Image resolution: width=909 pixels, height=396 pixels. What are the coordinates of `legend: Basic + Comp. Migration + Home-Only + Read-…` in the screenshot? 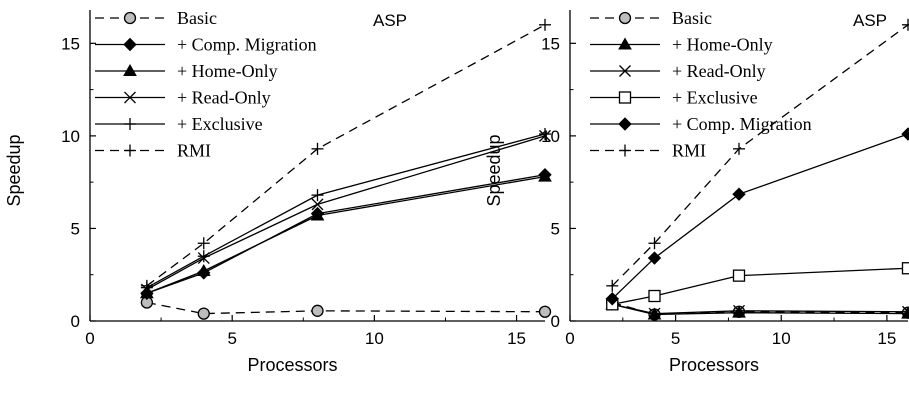 It's located at (206, 84).